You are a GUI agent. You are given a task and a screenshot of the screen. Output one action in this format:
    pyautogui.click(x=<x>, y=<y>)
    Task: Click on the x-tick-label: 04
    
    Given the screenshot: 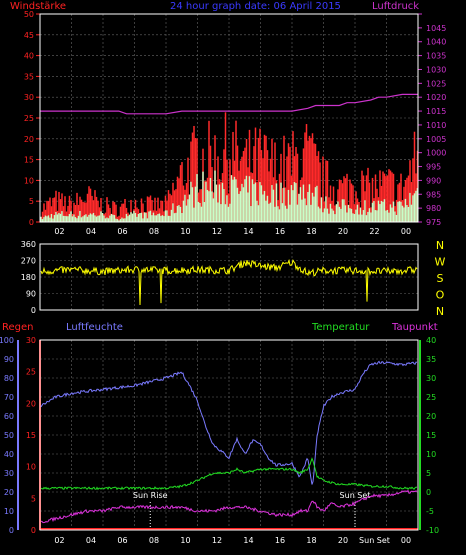 What is the action you would take?
    pyautogui.click(x=91, y=231)
    